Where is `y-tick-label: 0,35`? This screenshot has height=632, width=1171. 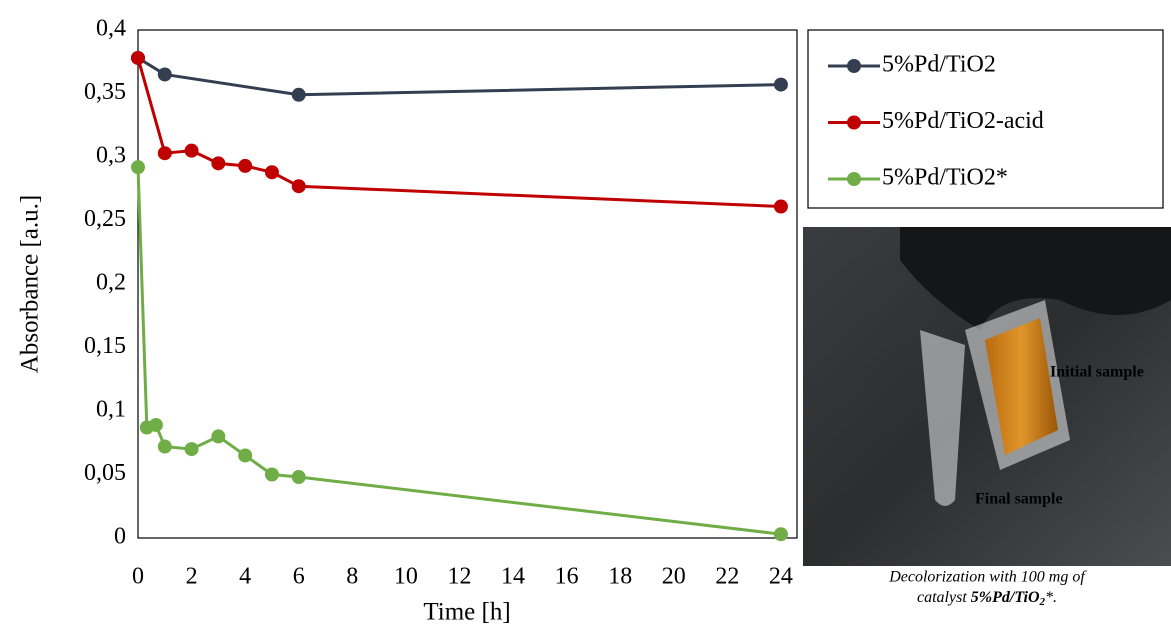 y-tick-label: 0,35 is located at coordinates (105, 92).